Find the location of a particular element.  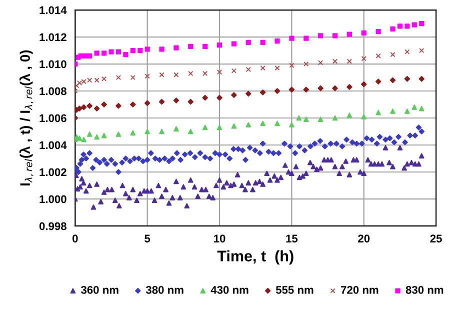

y-tick-label: 1.006 is located at coordinates (53, 118).